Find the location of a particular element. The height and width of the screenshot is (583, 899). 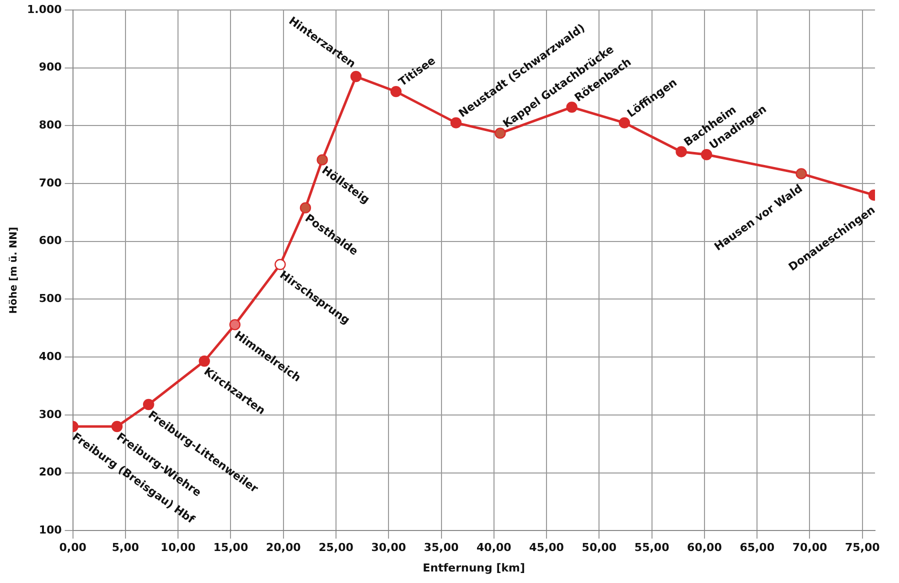

y-tick-label: 500 is located at coordinates (50, 299).